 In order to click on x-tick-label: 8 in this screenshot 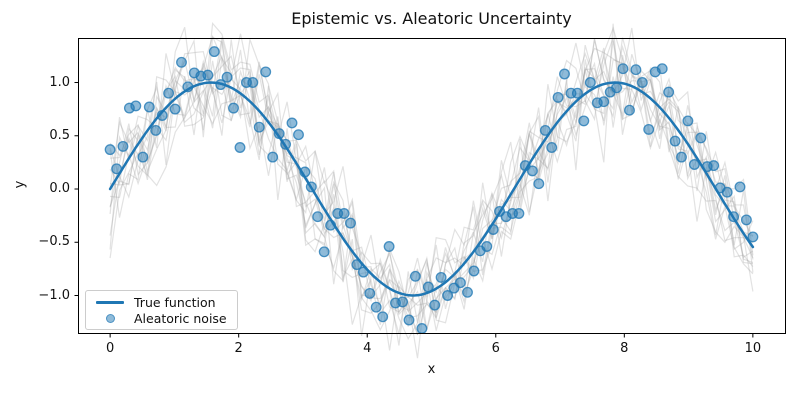, I will do `click(624, 348)`.